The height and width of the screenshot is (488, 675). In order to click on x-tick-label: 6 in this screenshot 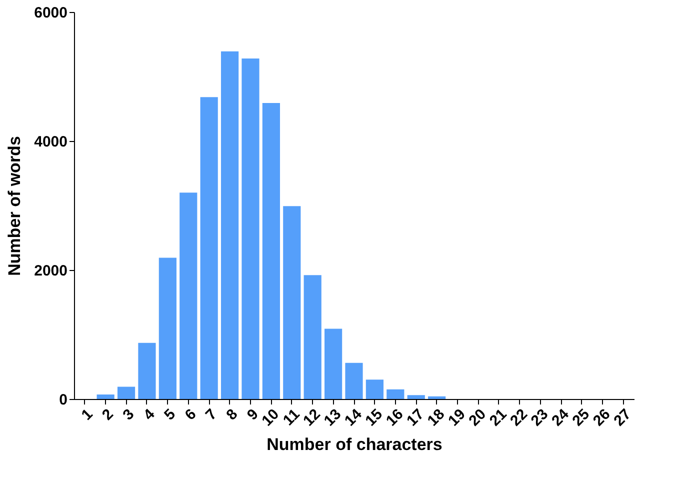, I will do `click(191, 415)`.